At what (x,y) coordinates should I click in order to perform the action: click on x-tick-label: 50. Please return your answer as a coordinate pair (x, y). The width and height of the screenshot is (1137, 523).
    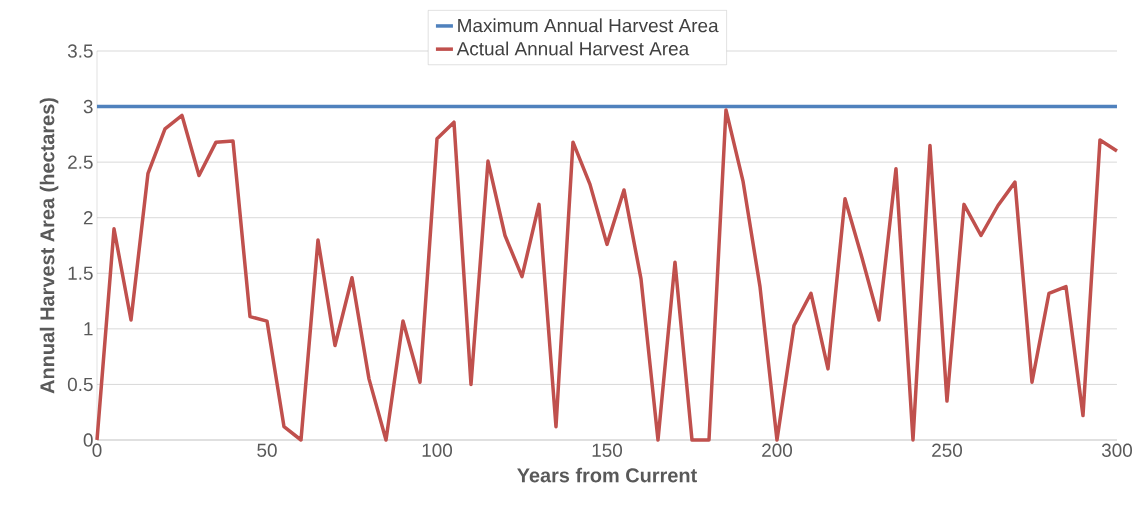
    Looking at the image, I should click on (267, 450).